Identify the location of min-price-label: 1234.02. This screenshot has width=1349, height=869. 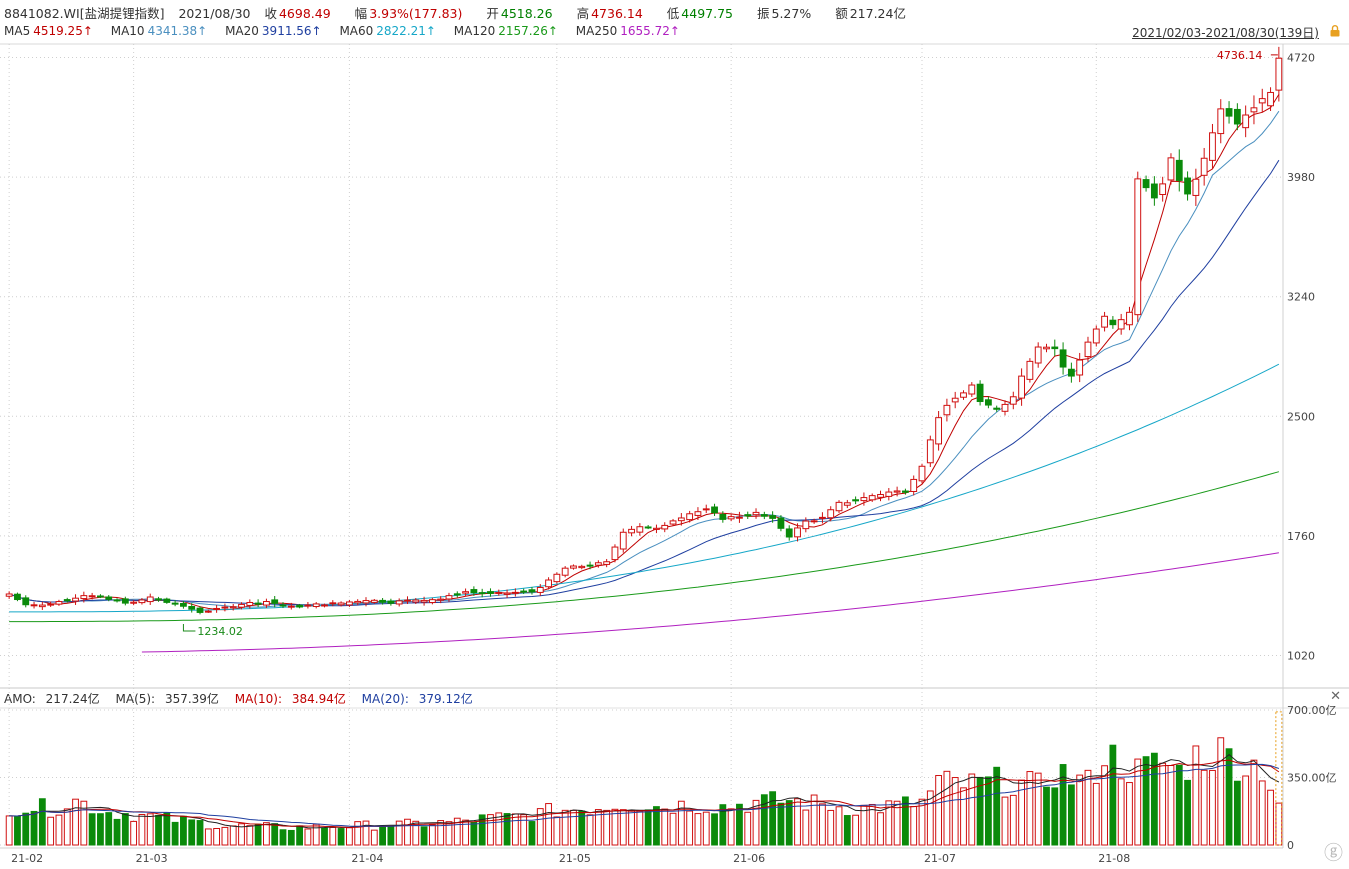
(220, 631).